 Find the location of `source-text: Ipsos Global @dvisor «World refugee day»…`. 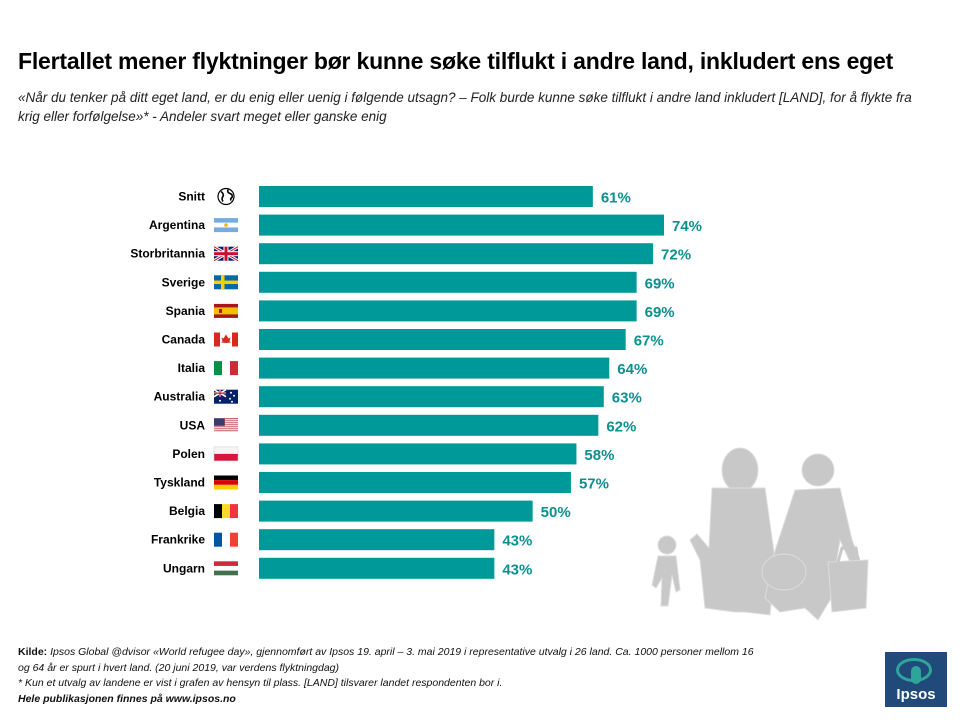

source-text: Ipsos Global @dvisor «World refugee day»… is located at coordinates (386, 660).